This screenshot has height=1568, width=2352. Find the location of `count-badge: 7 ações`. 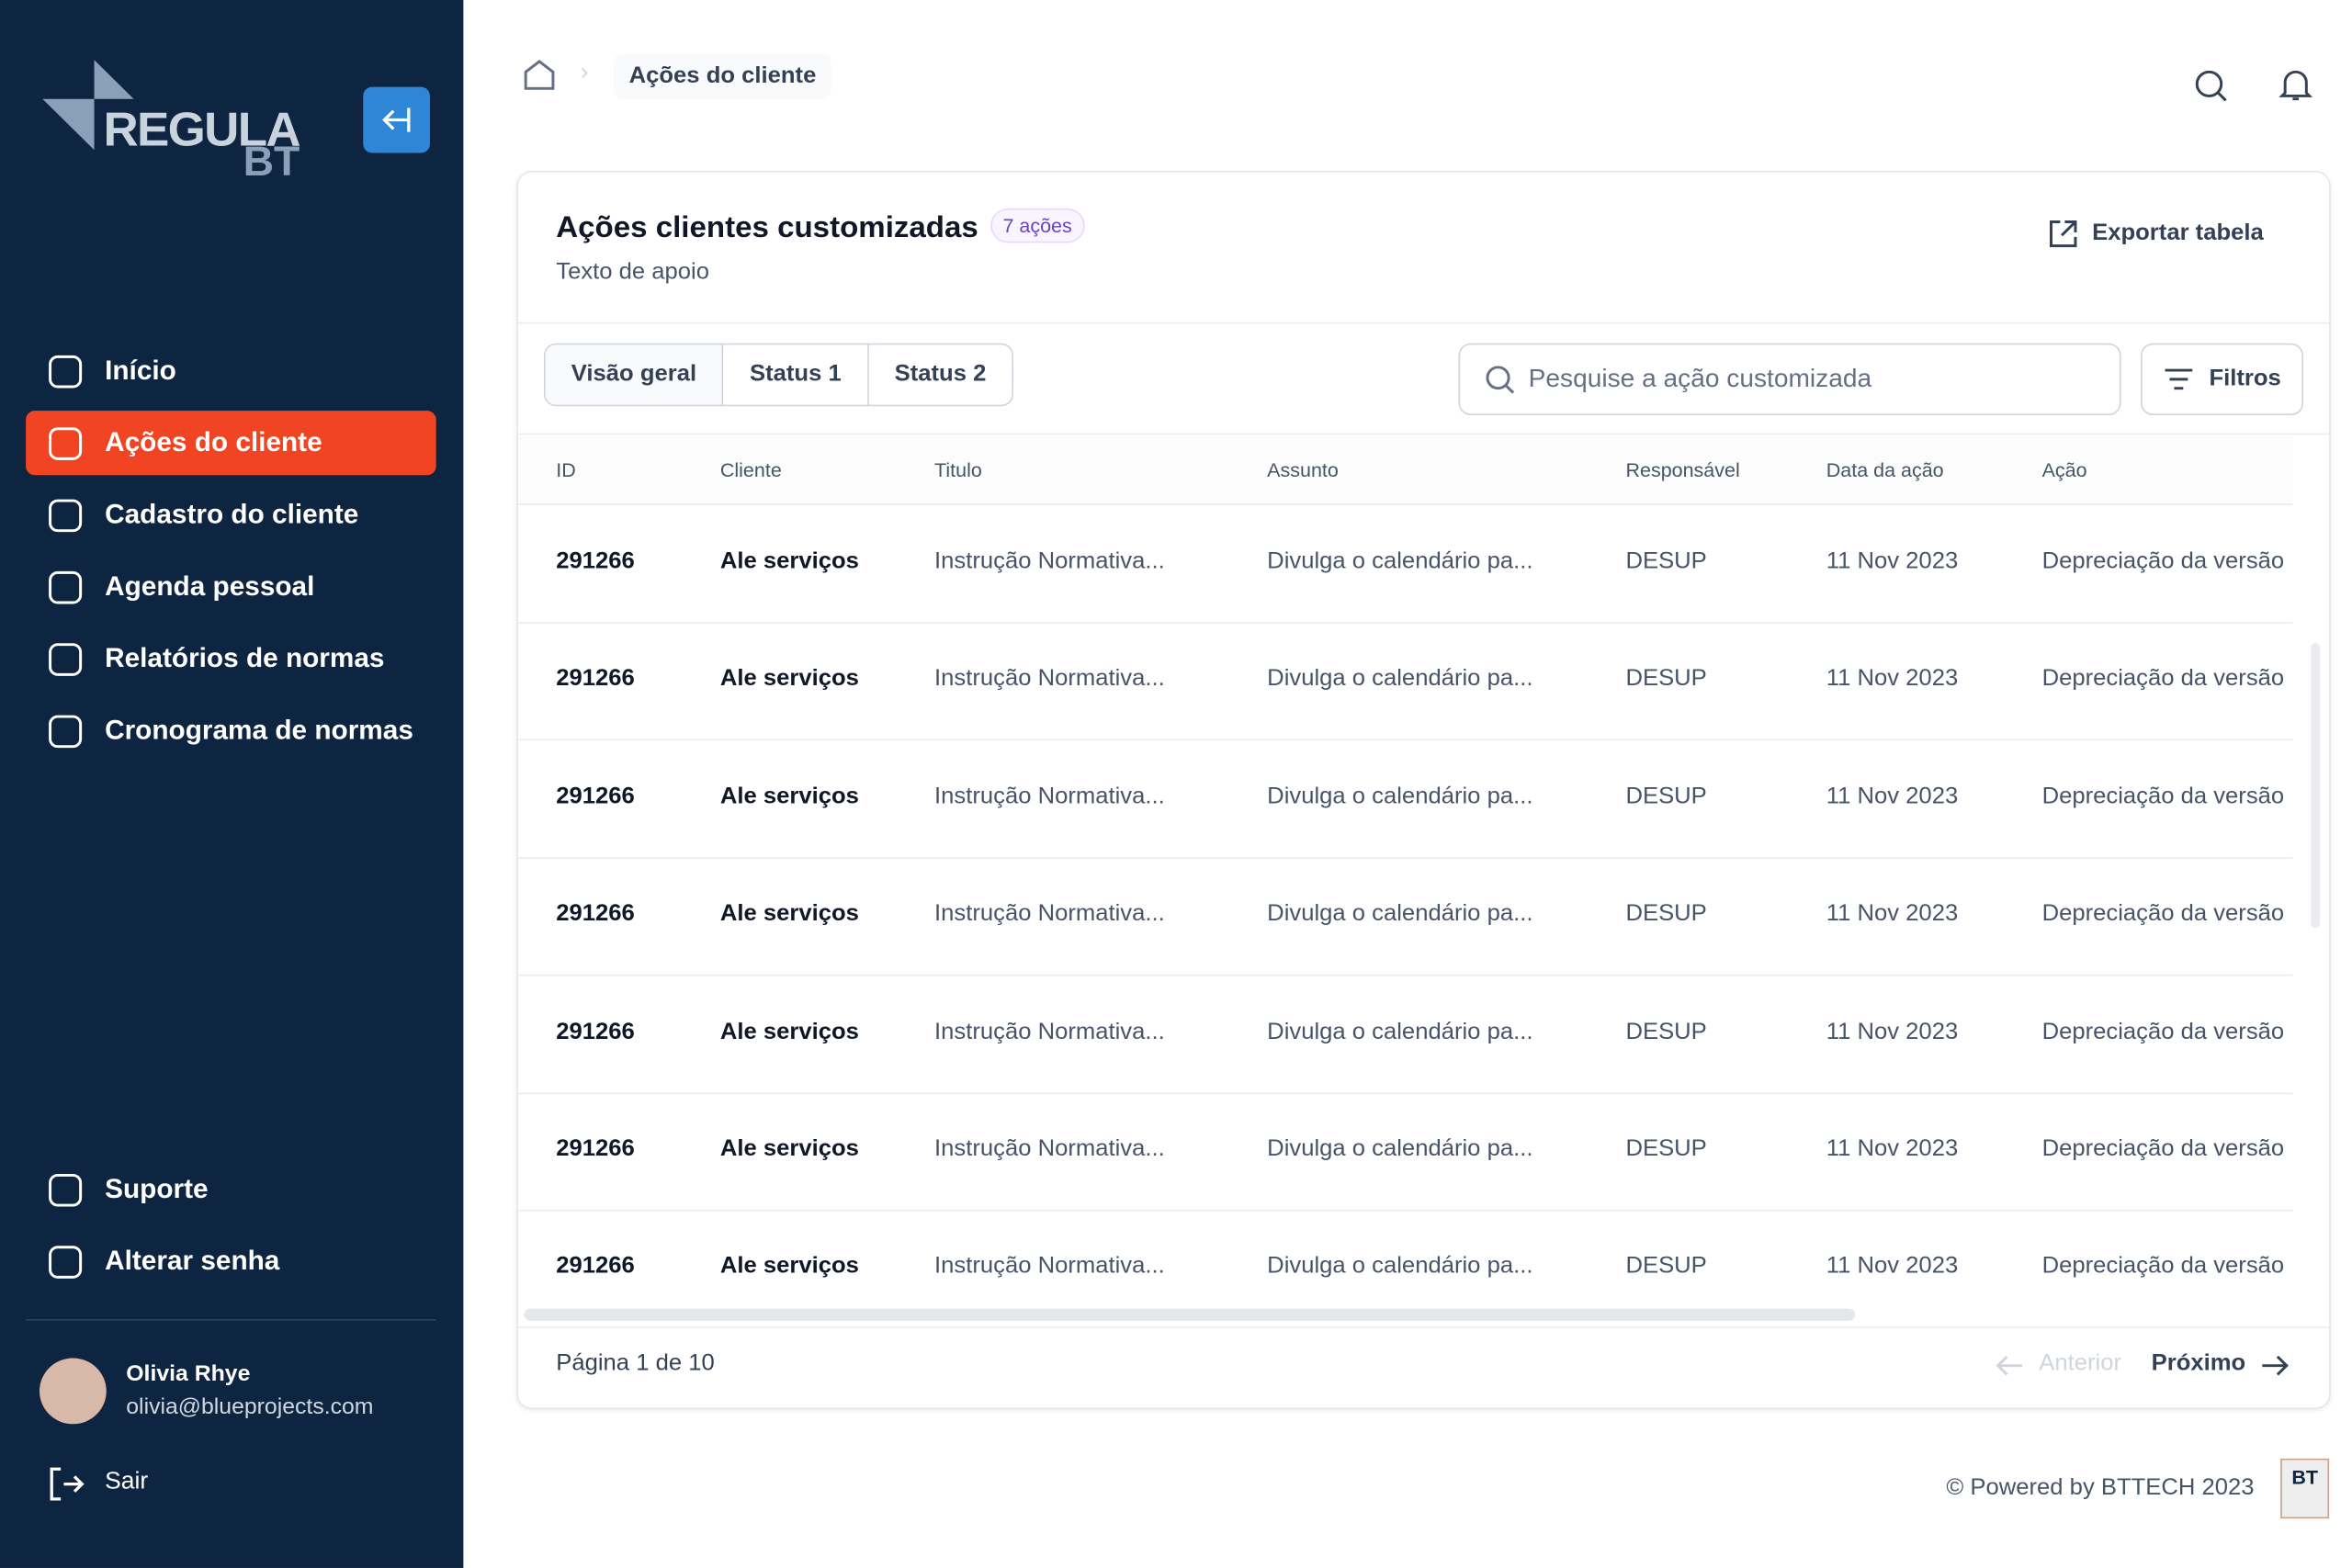

count-badge: 7 ações is located at coordinates (1037, 225).